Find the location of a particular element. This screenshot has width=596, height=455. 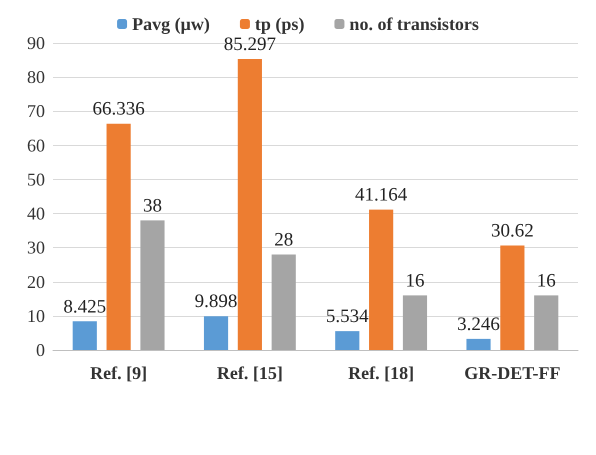

y-tick-label: 70 is located at coordinates (36, 111).